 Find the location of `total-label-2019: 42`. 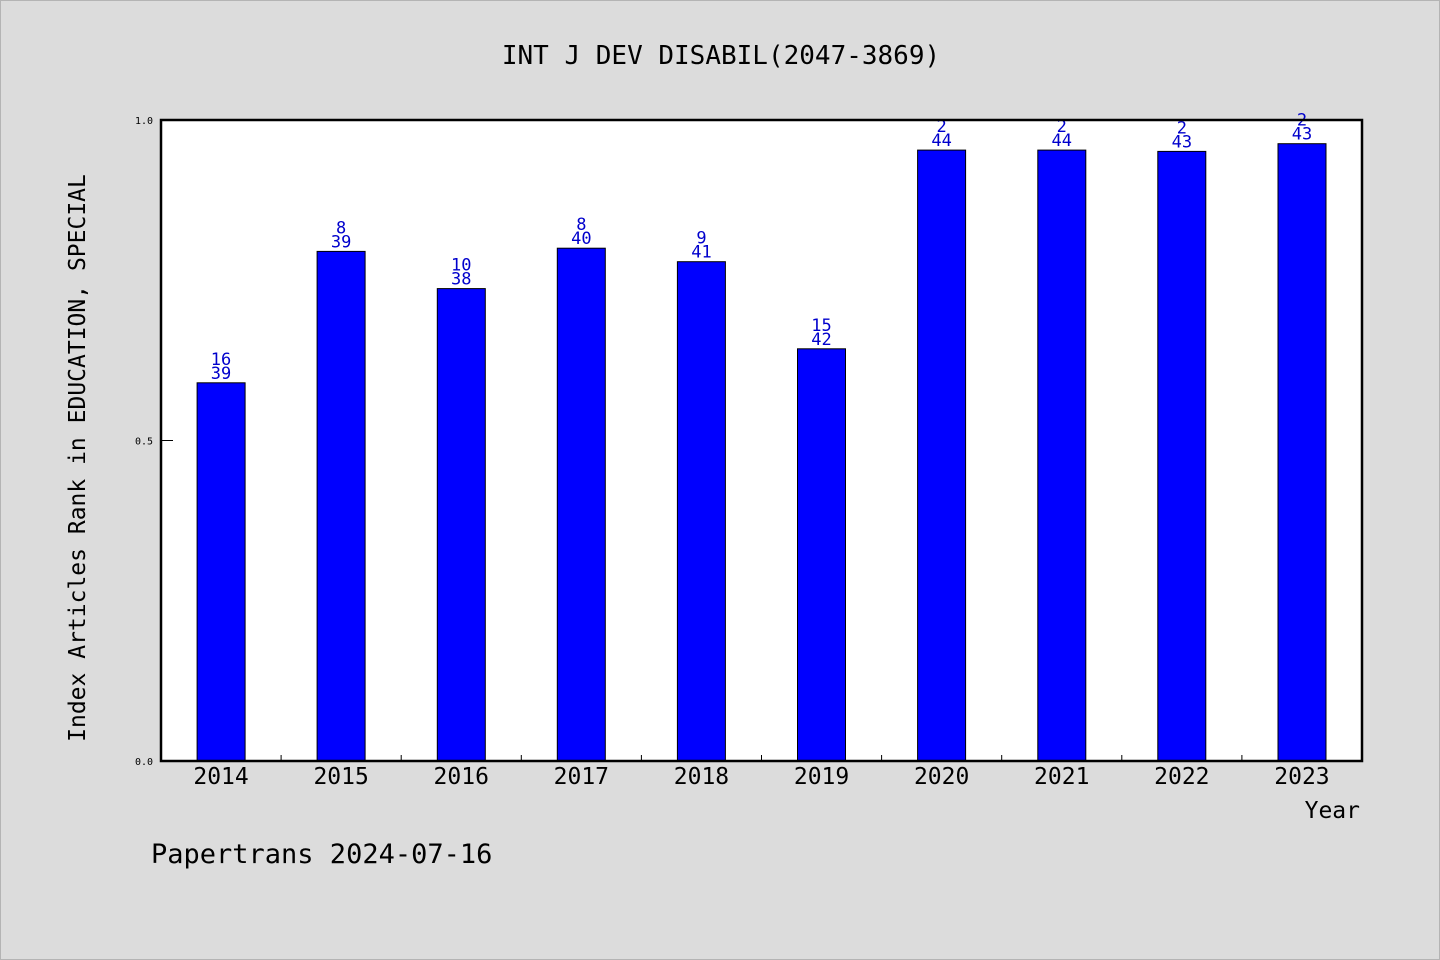

total-label-2019: 42 is located at coordinates (821, 340).